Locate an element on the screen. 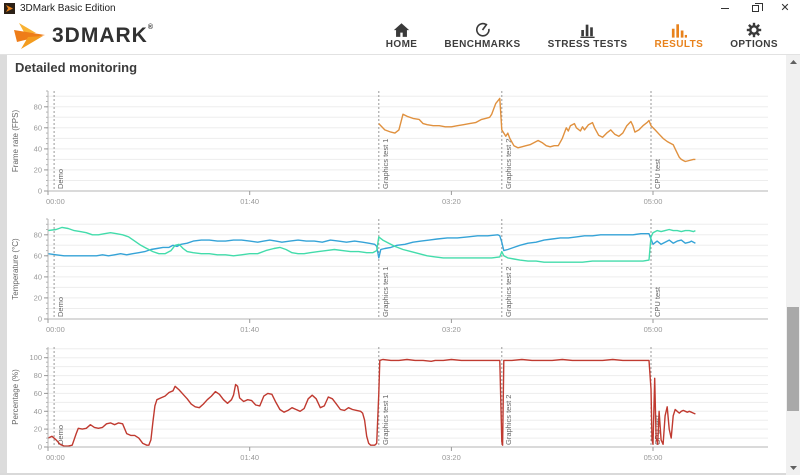 Image resolution: width=800 pixels, height=475 pixels. nav-bar: 3DMARK® HOME BENCHMARKS STRESS TESTS is located at coordinates (400, 36).